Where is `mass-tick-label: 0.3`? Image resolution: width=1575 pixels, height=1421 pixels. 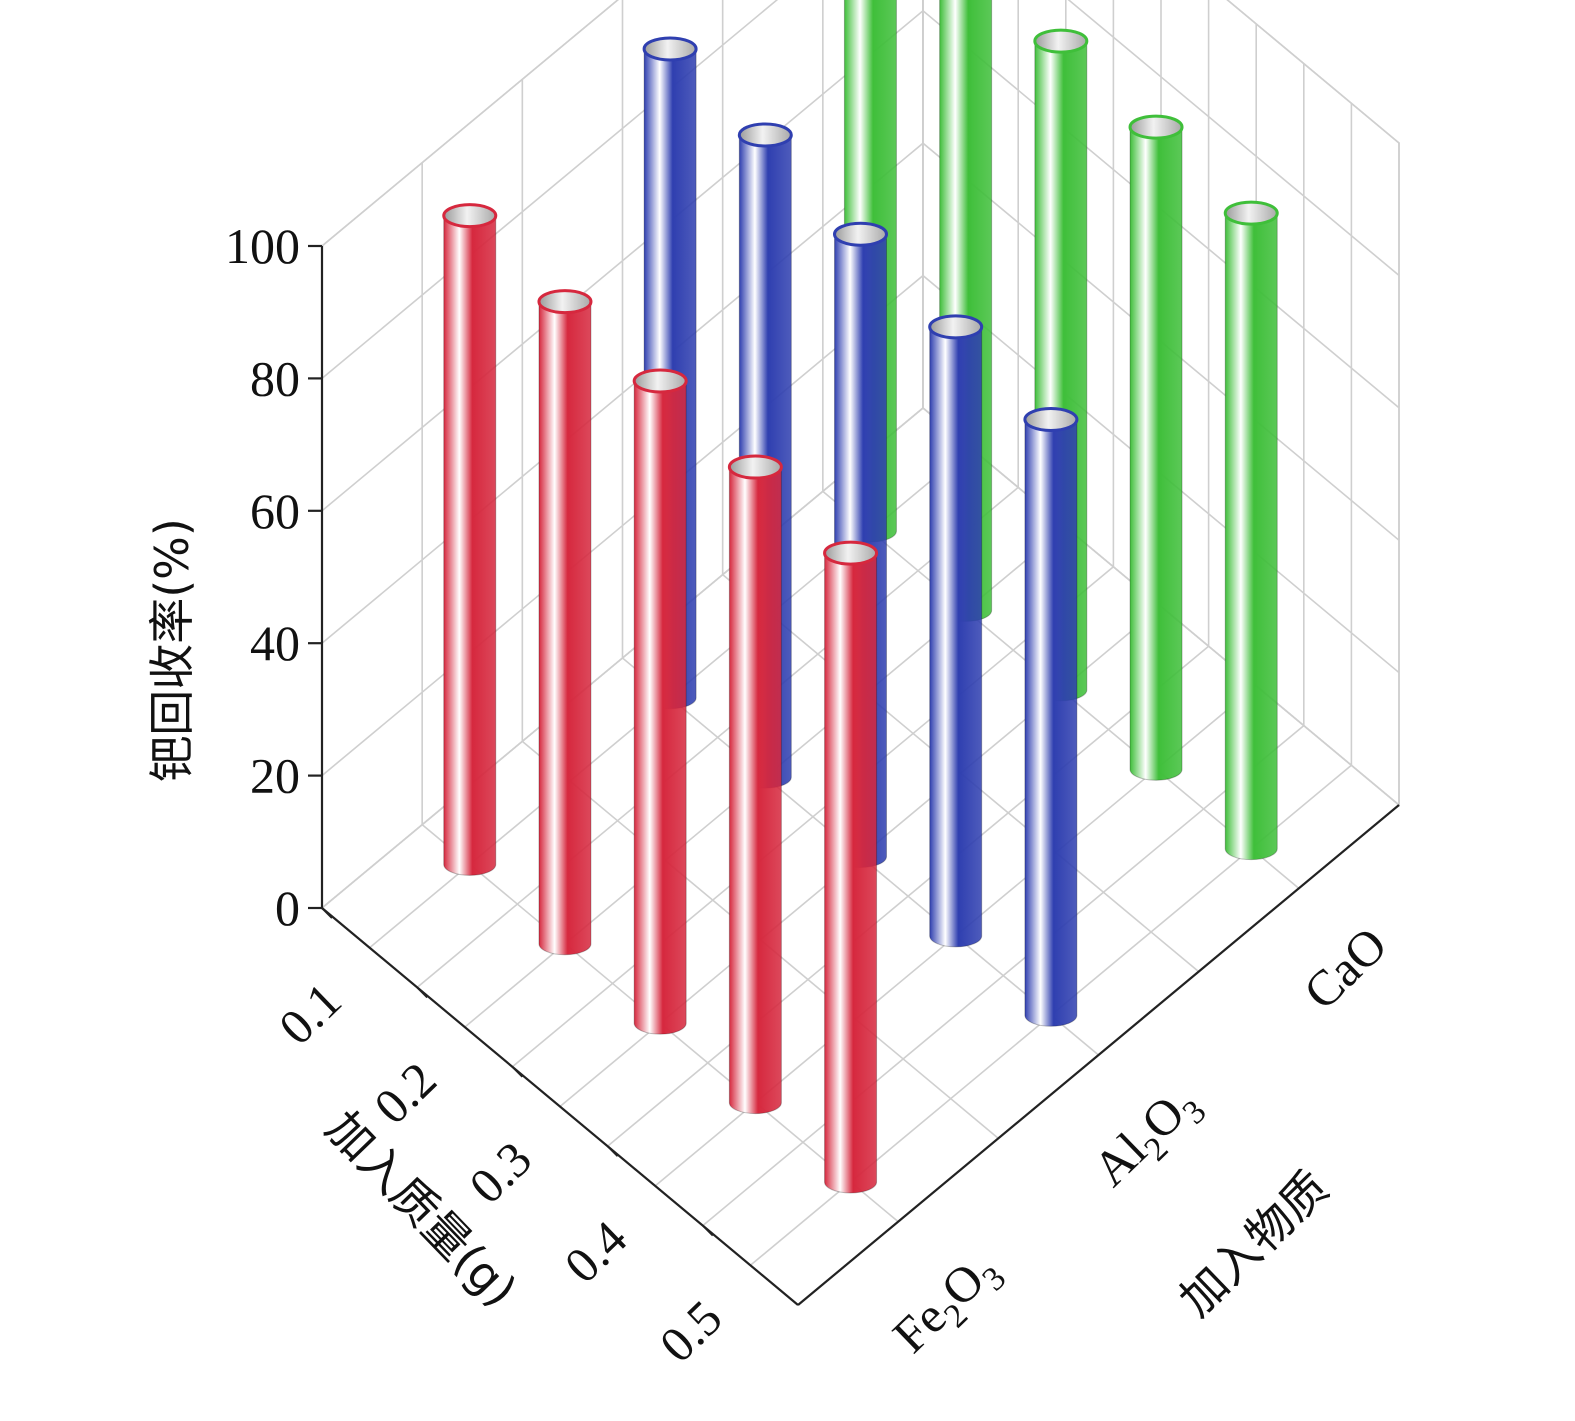
mass-tick-label: 0.3 is located at coordinates (500, 1172).